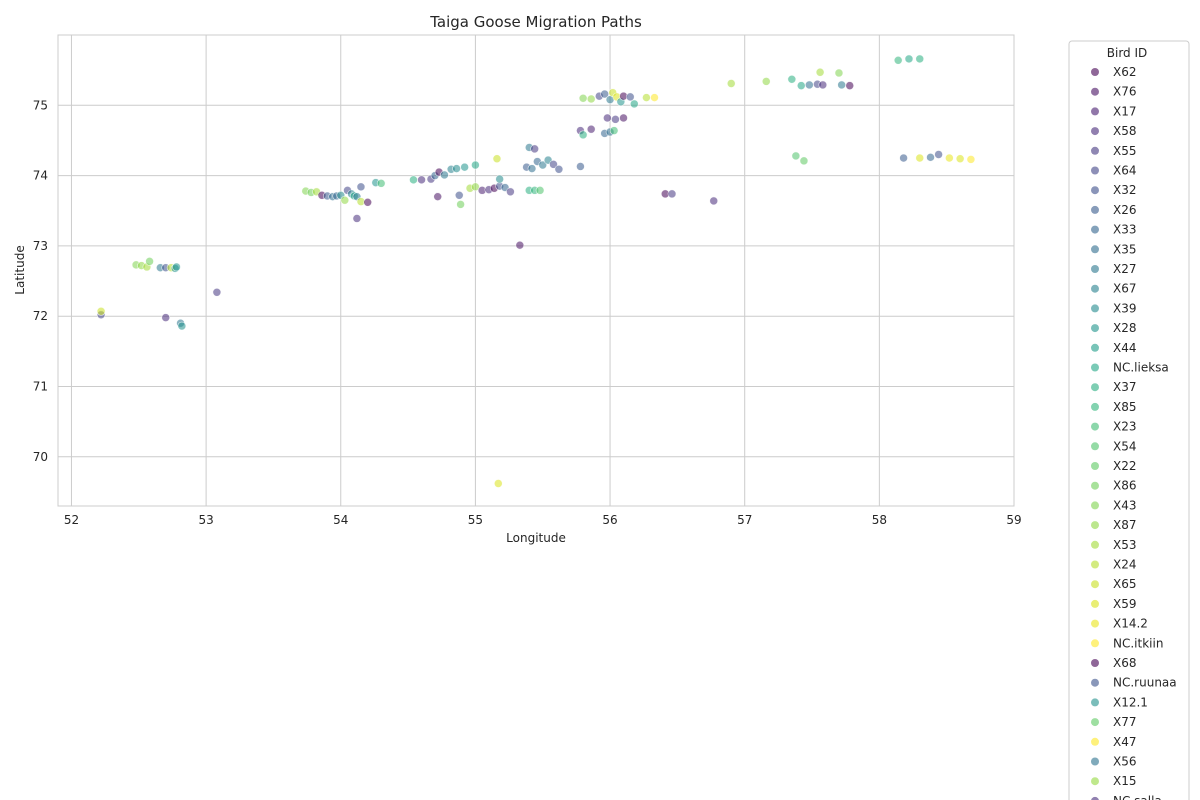 The height and width of the screenshot is (800, 1200). Describe the element at coordinates (40, 280) in the screenshot. I see `y-tick-labels: 70 71 72 73 74 75` at that location.